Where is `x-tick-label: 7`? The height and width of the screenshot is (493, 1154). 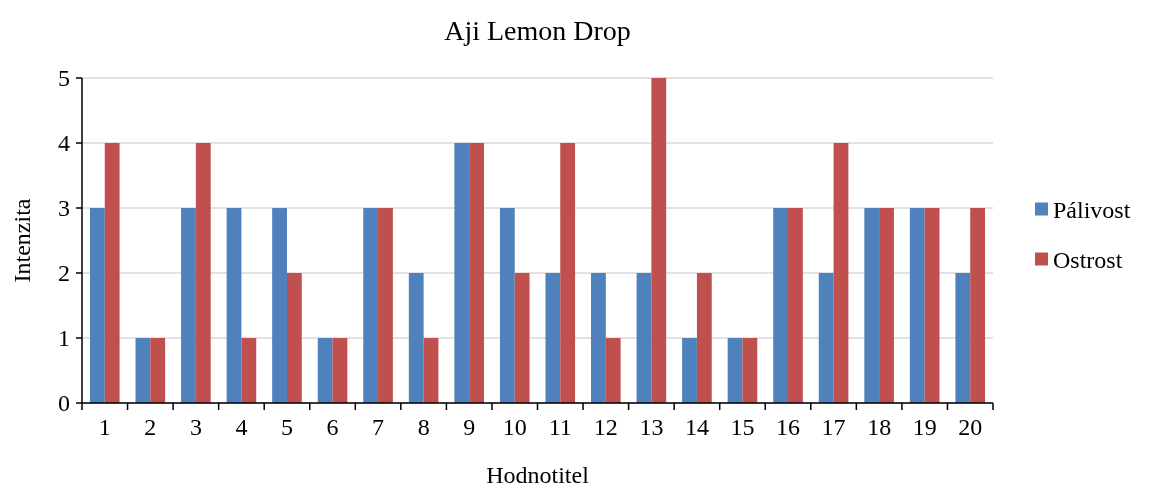
x-tick-label: 7 is located at coordinates (378, 427).